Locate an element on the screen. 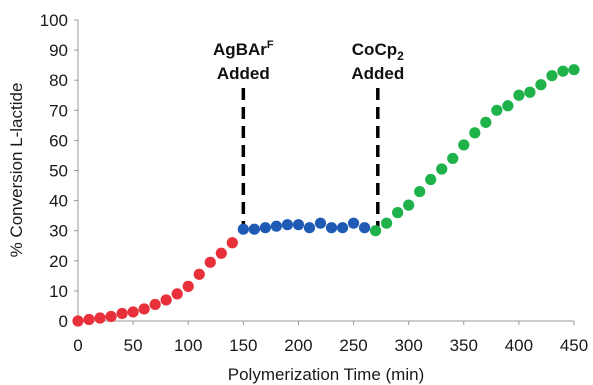 The width and height of the screenshot is (593, 385). x-tick-label: 450 is located at coordinates (574, 345).